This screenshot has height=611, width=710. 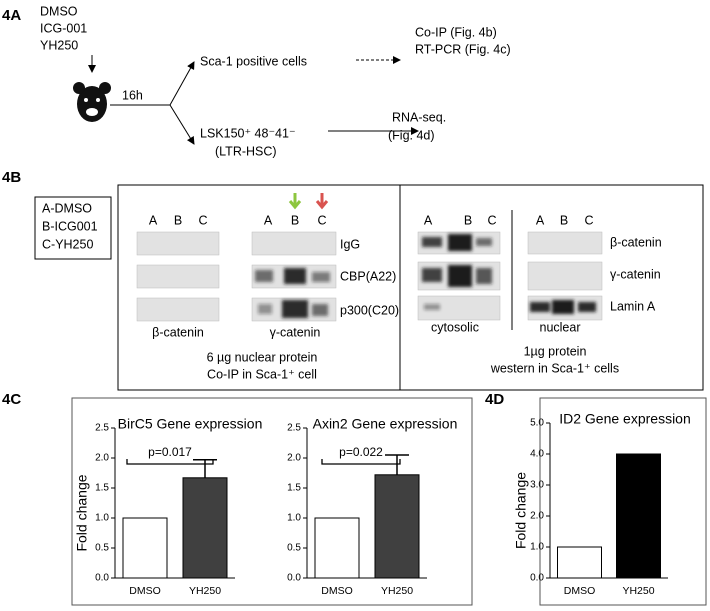 What do you see at coordinates (63, 28) in the screenshot?
I see `treatment: ICG-001` at bounding box center [63, 28].